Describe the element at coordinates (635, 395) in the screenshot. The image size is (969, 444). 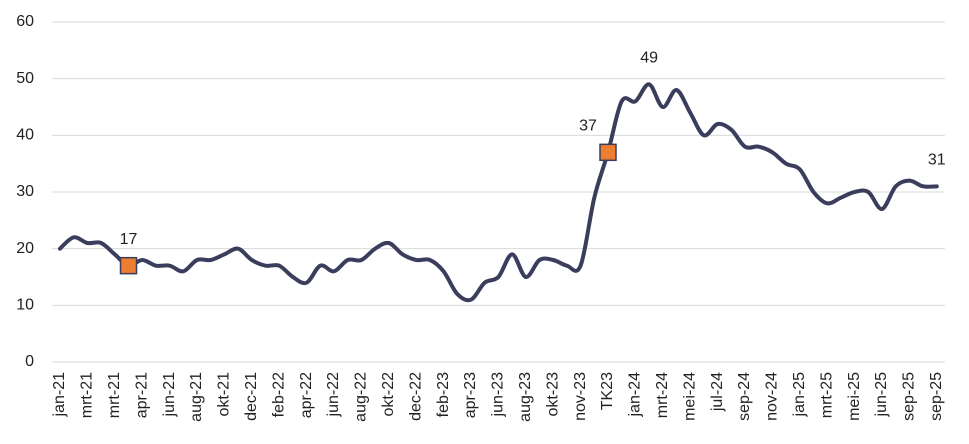
I see `x-tick-label: jan-24` at that location.